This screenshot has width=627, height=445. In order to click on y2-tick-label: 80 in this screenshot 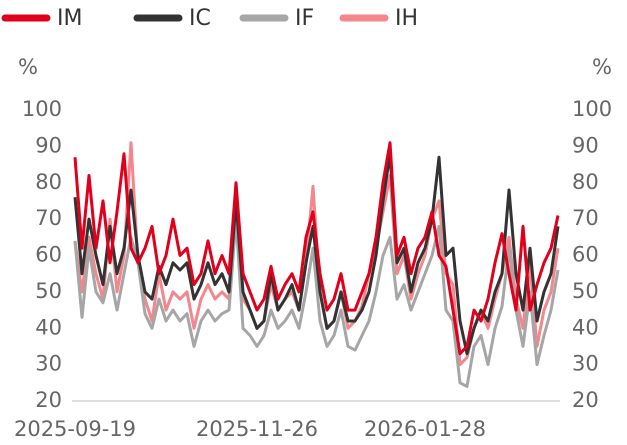, I will do `click(585, 182)`.